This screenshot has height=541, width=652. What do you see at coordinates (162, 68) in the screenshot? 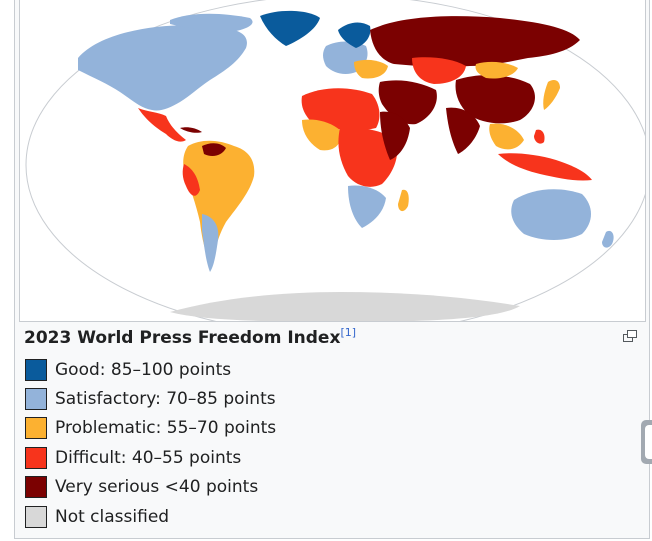
I see `region-north-america` at bounding box center [162, 68].